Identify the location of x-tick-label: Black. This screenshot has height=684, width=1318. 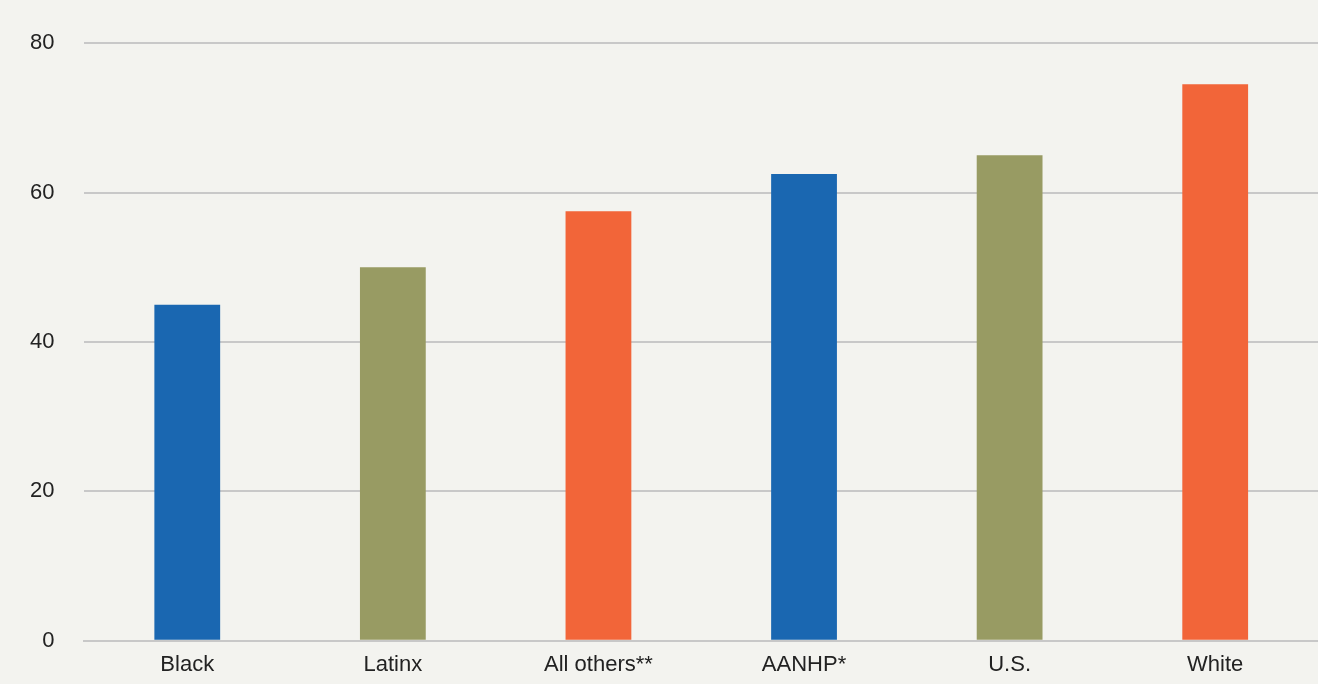
(188, 664).